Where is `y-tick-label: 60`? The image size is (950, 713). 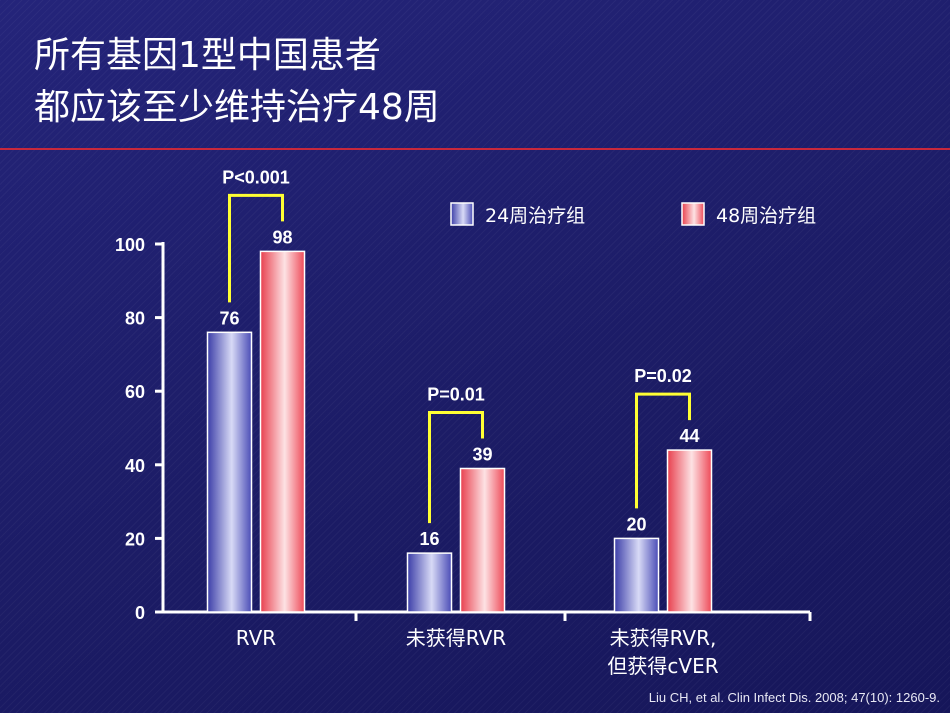
y-tick-label: 60 is located at coordinates (135, 392).